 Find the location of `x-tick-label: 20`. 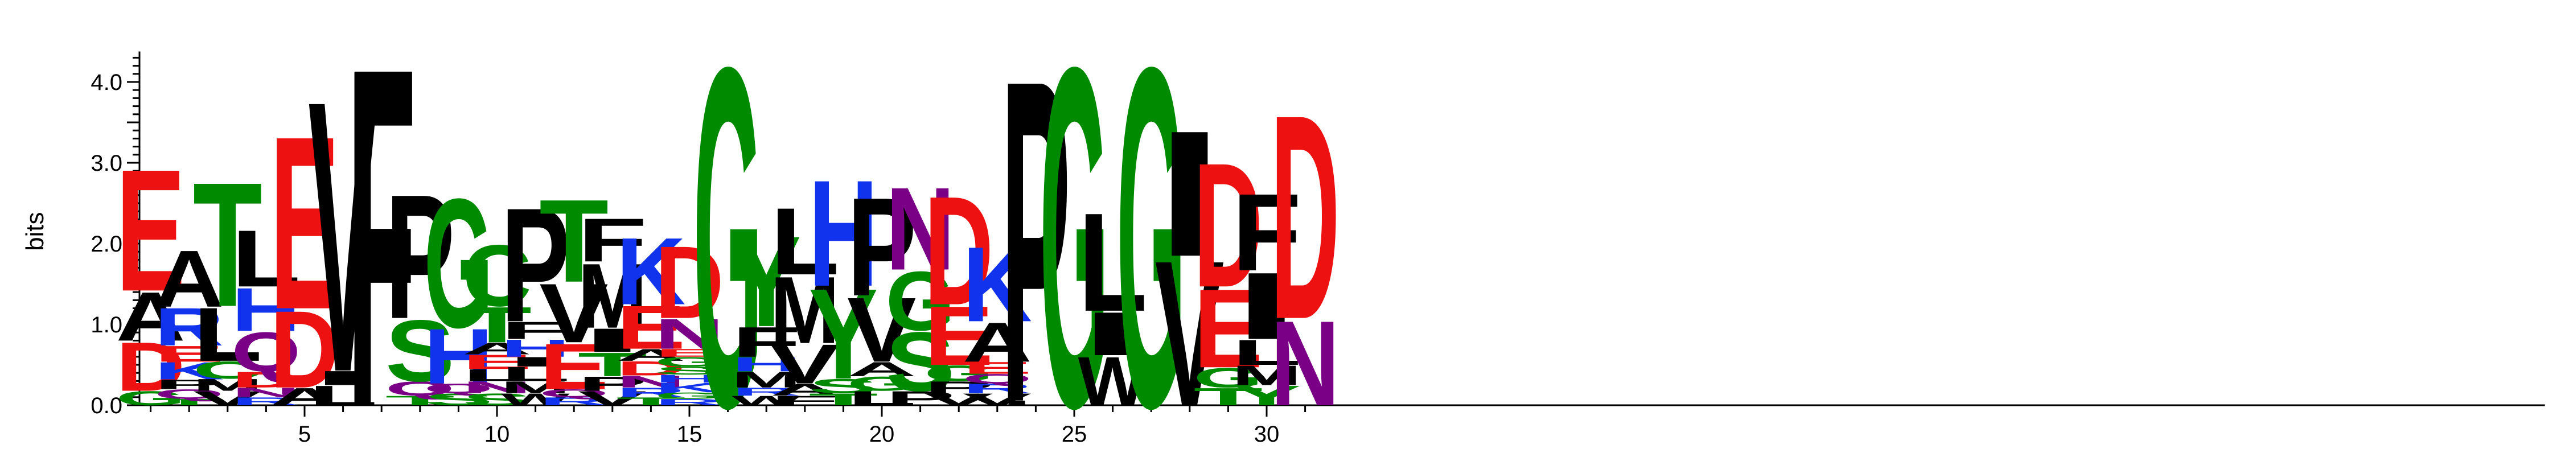

x-tick-label: 20 is located at coordinates (882, 435).